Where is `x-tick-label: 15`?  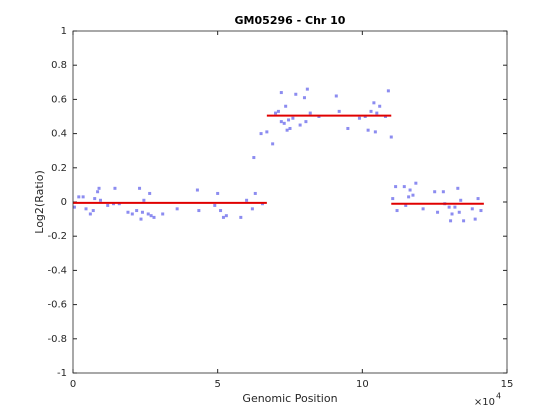 x-tick-label: 15 is located at coordinates (507, 384).